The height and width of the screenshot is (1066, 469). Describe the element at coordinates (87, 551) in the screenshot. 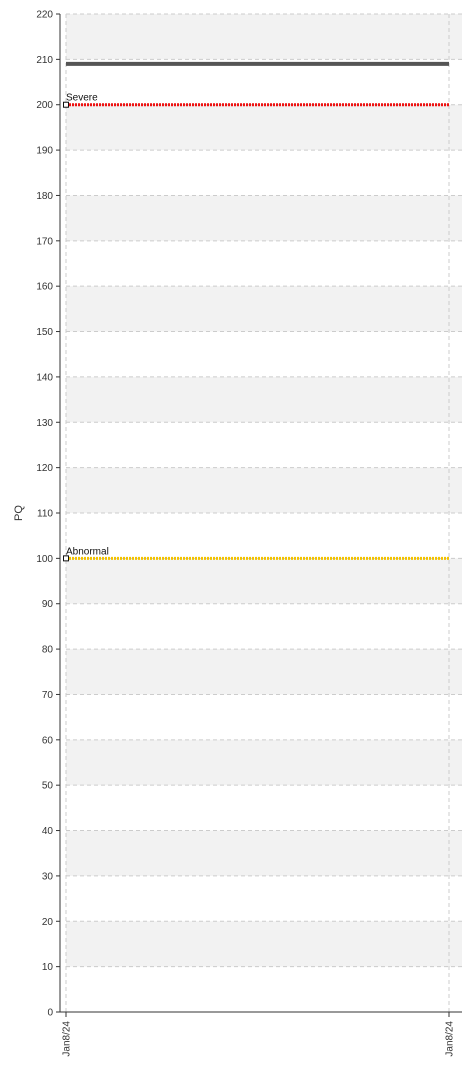

I see `reference-label: Abnormal` at that location.